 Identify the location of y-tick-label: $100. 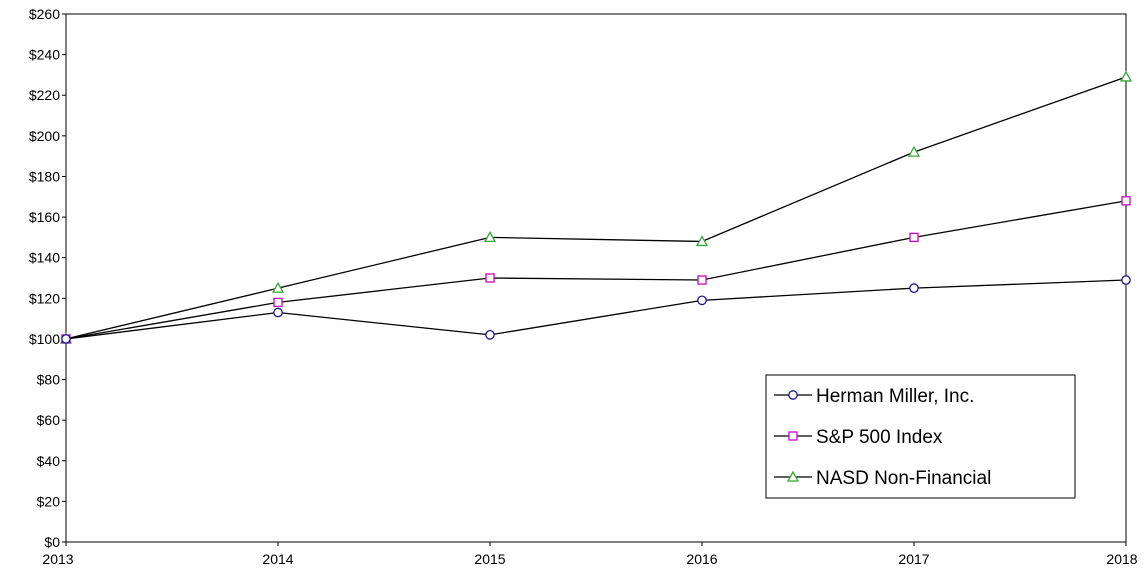
(44, 339).